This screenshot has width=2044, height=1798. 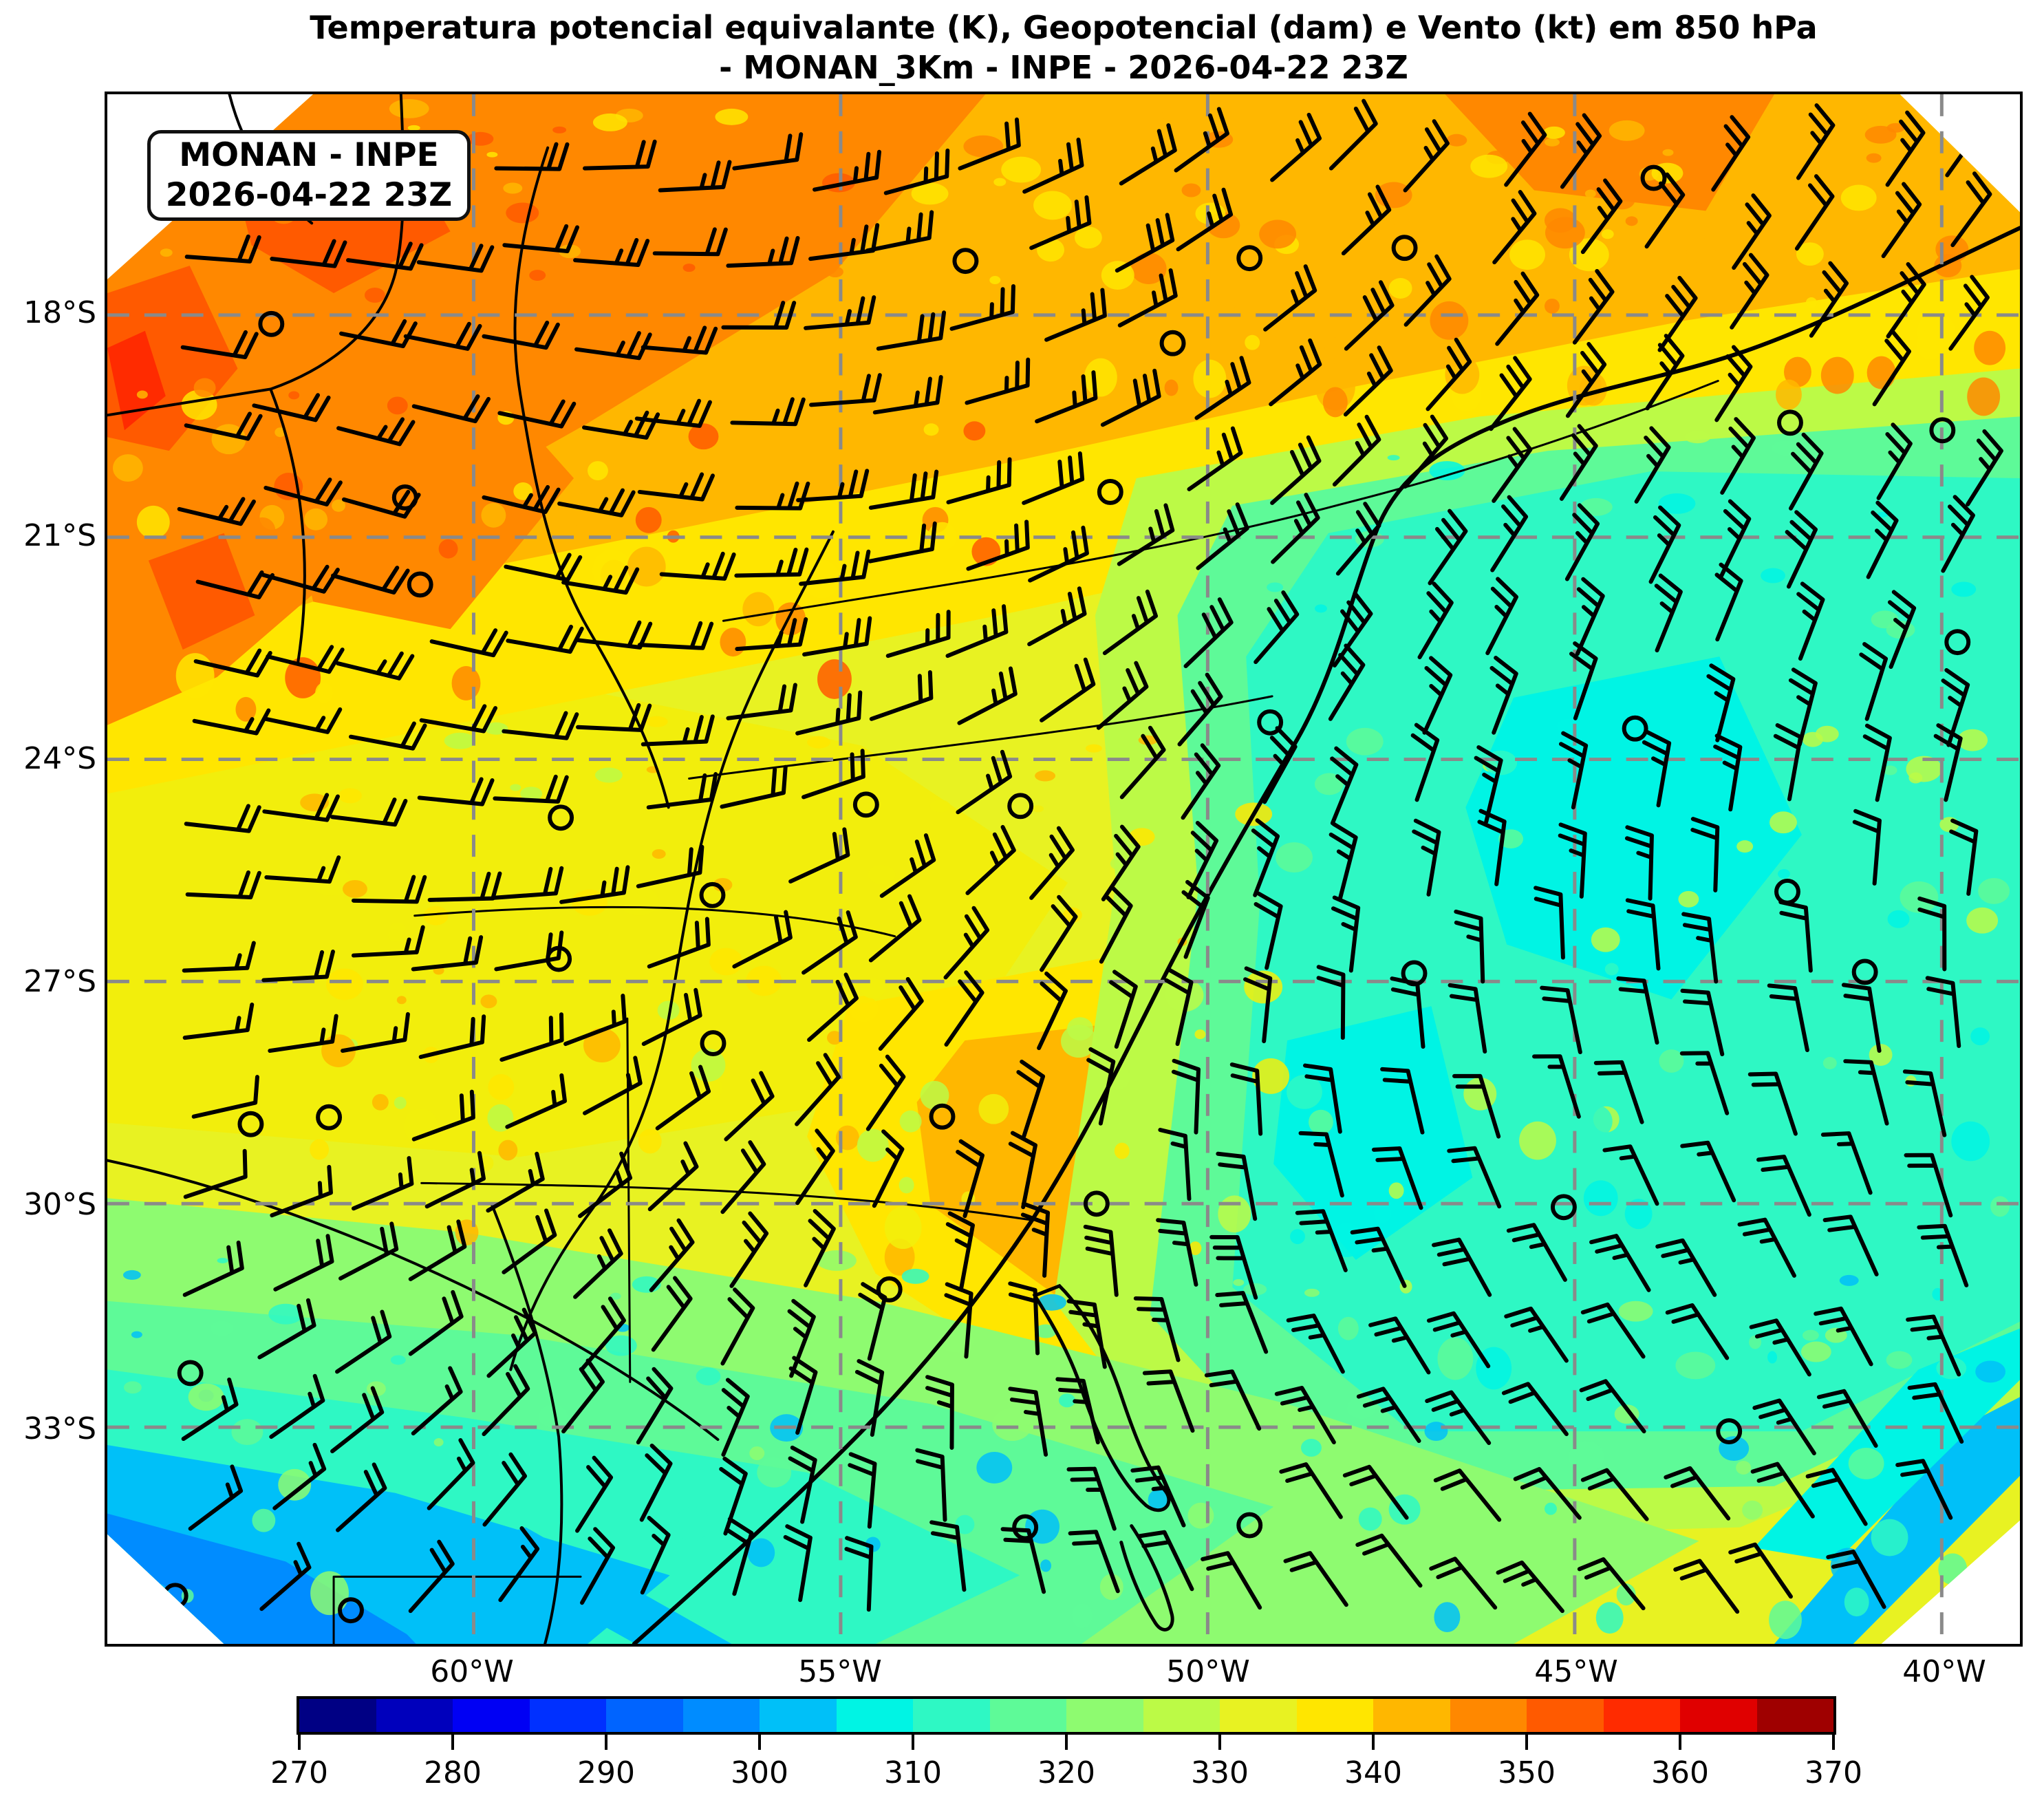 I want to click on lat-tick-label: 27°S, so click(x=59, y=982).